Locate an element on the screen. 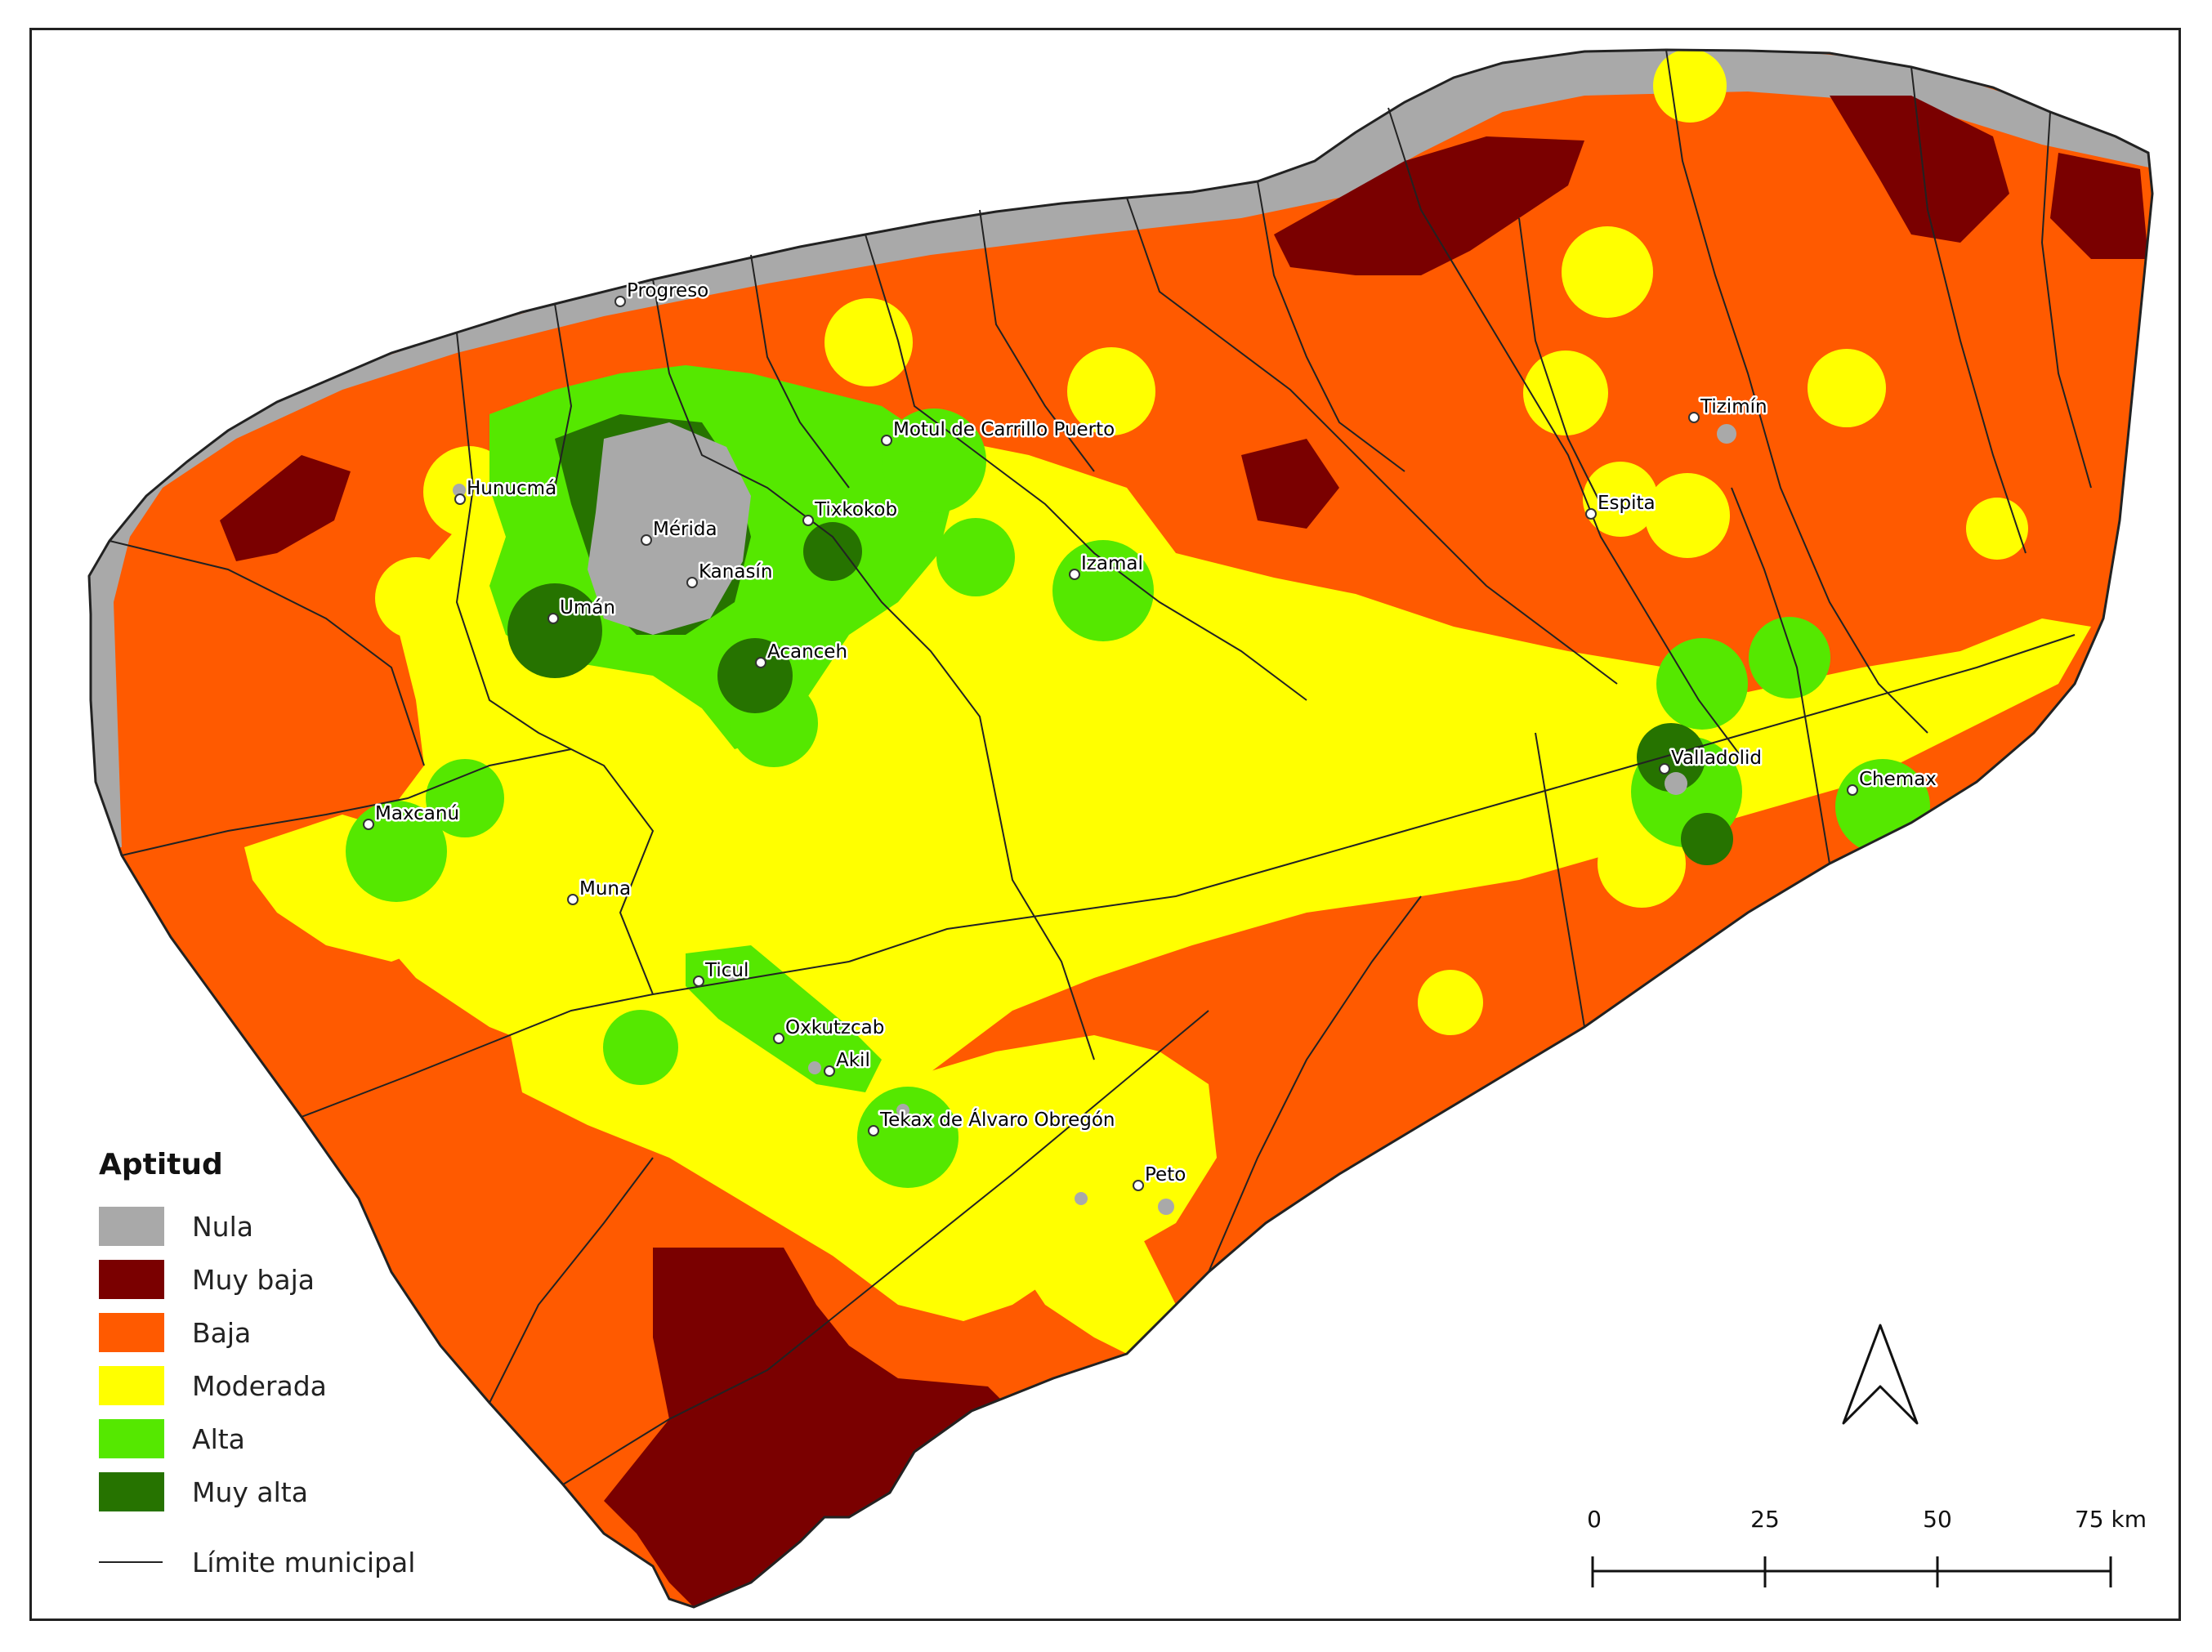 The height and width of the screenshot is (1652, 2212). scale-tick-0: 0 is located at coordinates (1594, 1519).